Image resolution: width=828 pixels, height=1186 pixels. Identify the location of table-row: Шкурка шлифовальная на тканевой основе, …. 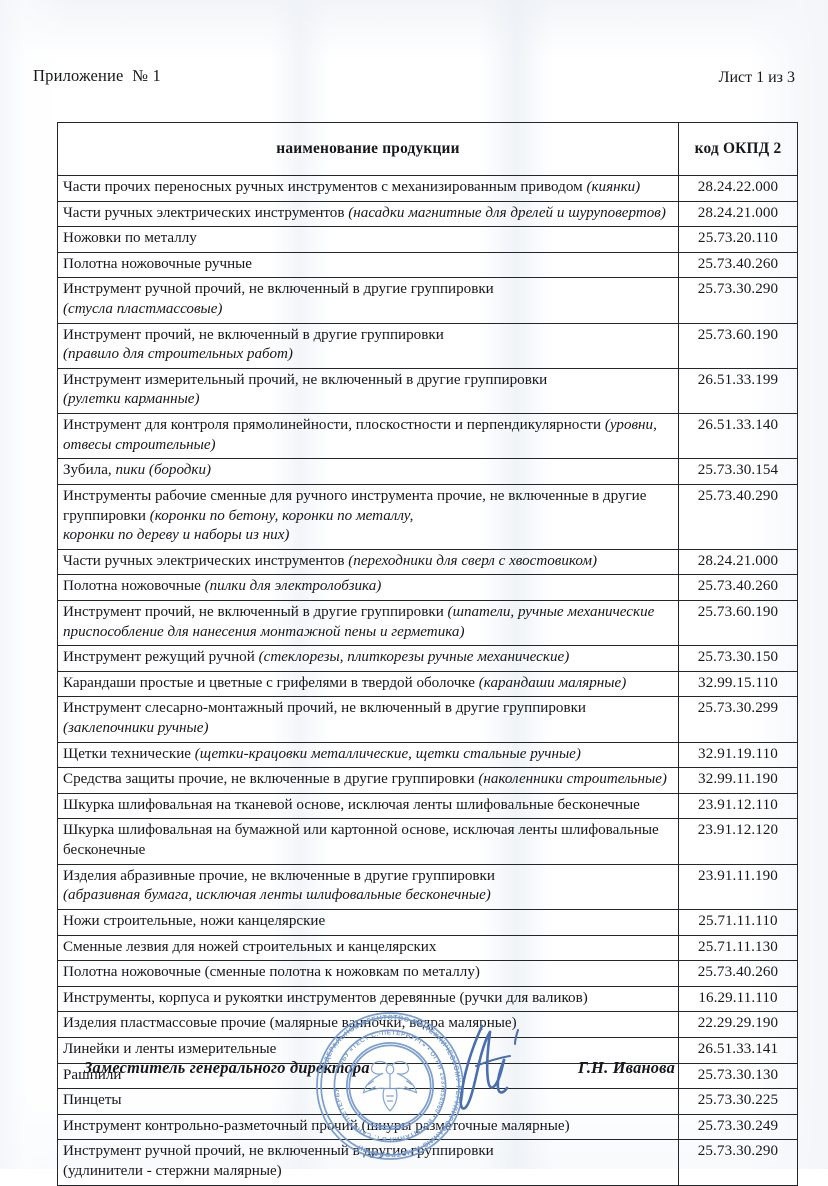
(427, 806).